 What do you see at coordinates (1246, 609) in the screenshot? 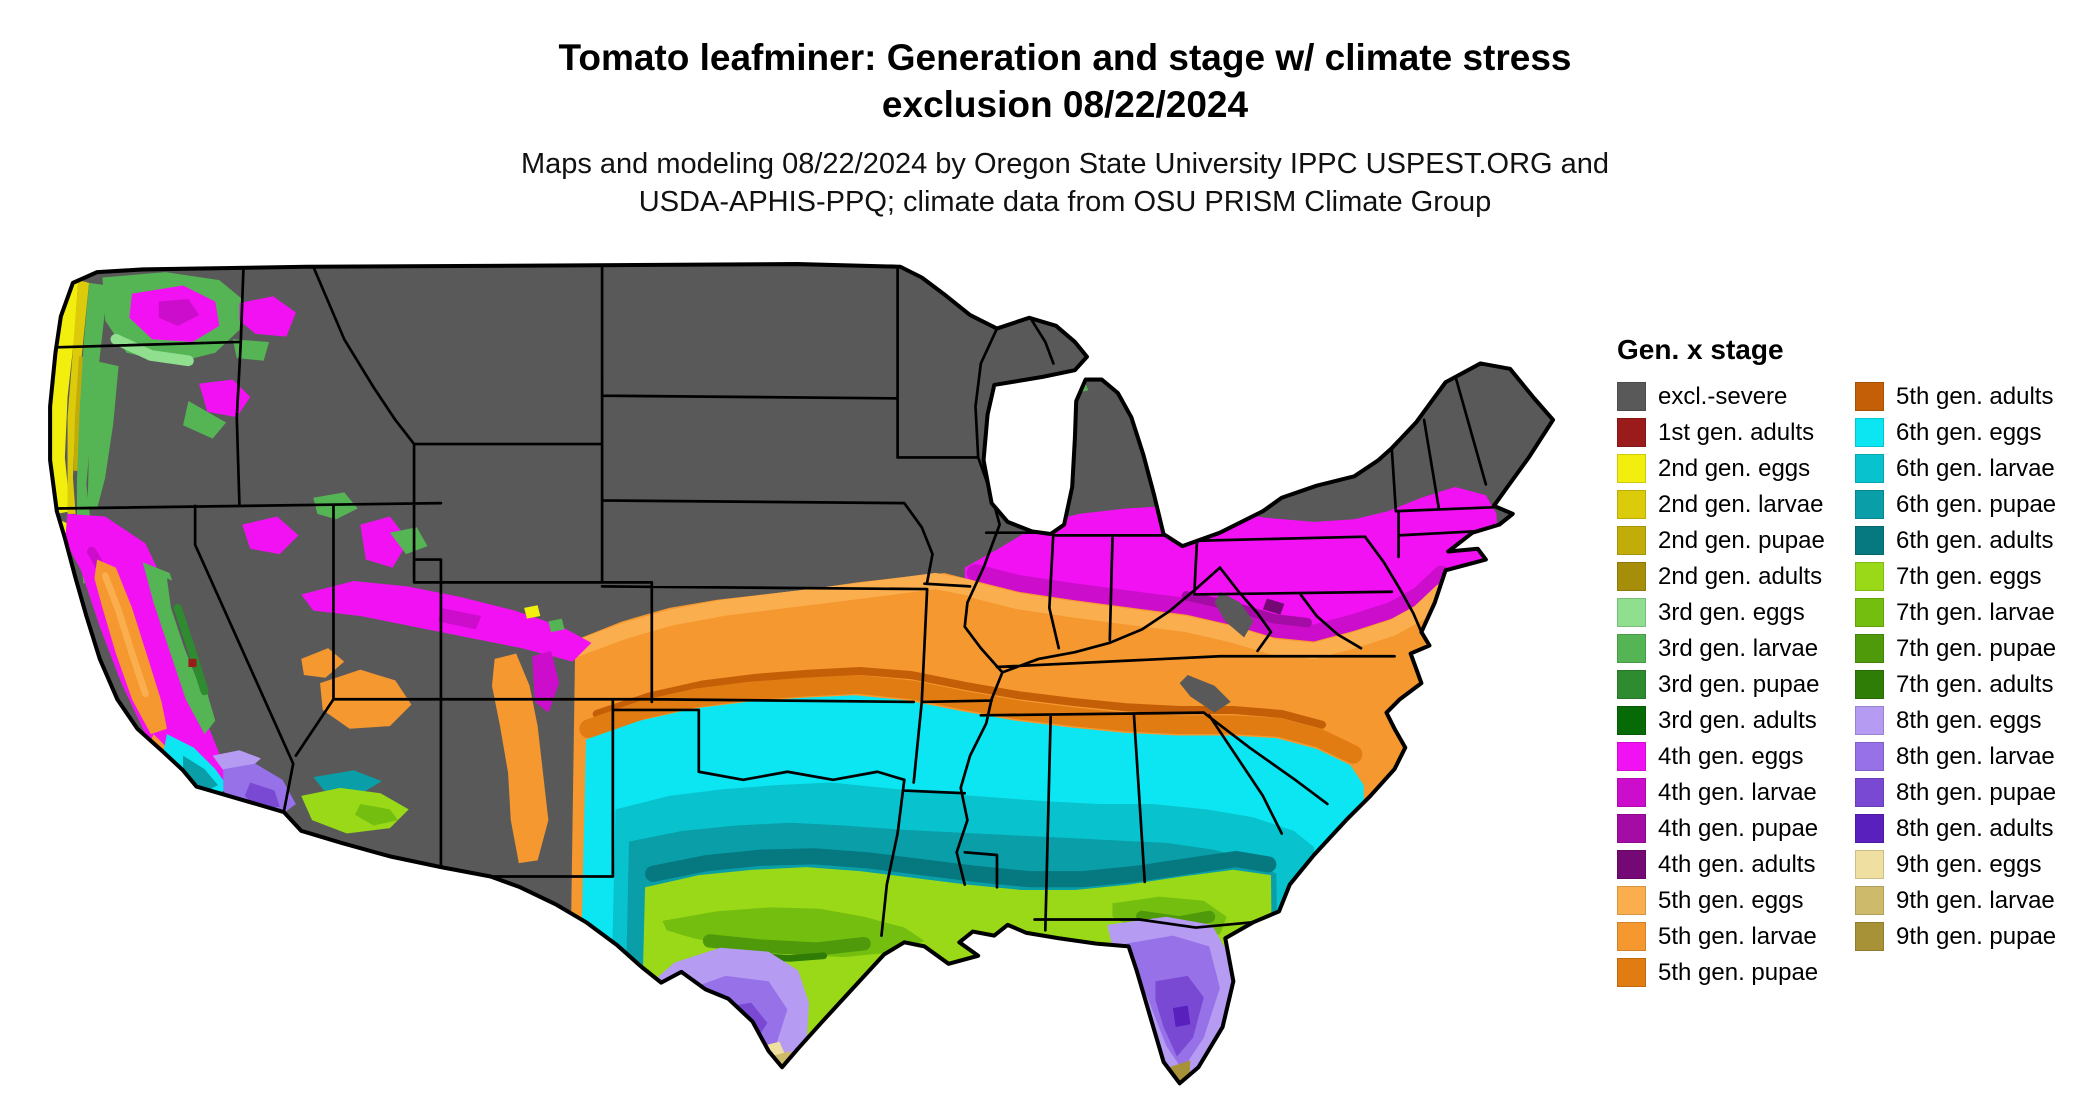
I see `region-gen4-pupae-strip` at bounding box center [1246, 609].